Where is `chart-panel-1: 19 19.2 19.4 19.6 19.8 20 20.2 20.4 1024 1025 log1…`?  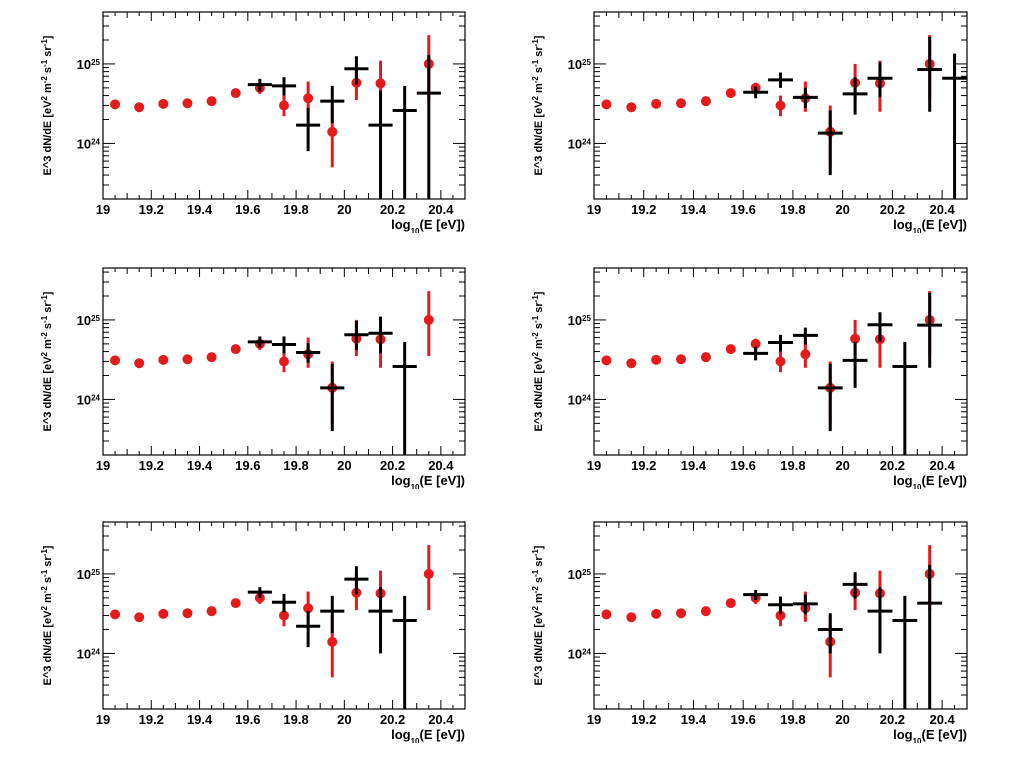 chart-panel-1: 19 19.2 19.4 19.6 19.8 20 20.2 20.4 1024 1025 log1… is located at coordinates (253, 122).